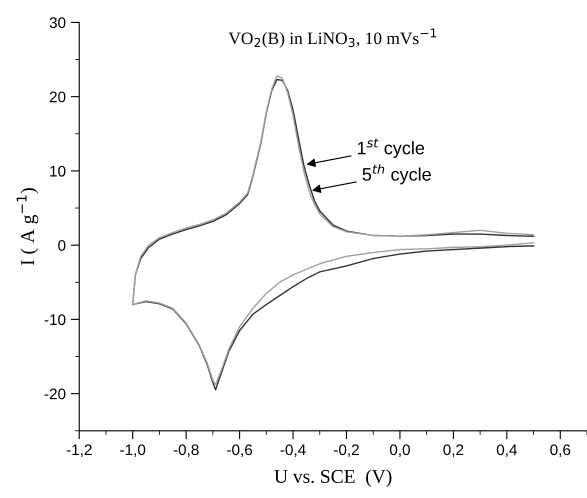  Describe the element at coordinates (453, 450) in the screenshot. I see `x-tick-label: 0,2` at that location.